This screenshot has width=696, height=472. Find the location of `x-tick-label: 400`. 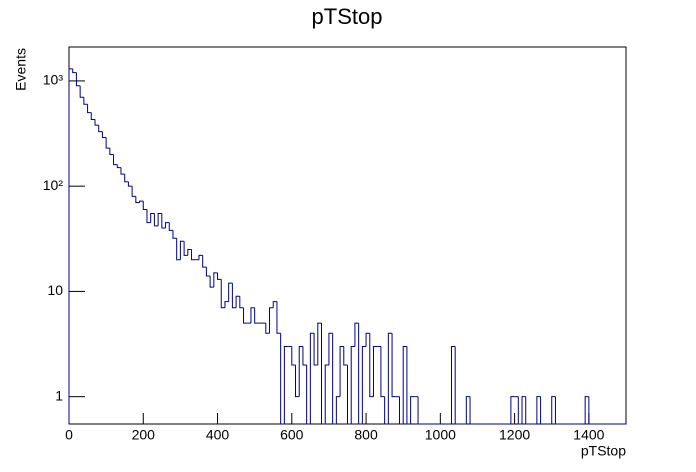

x-tick-label: 400 is located at coordinates (218, 435).